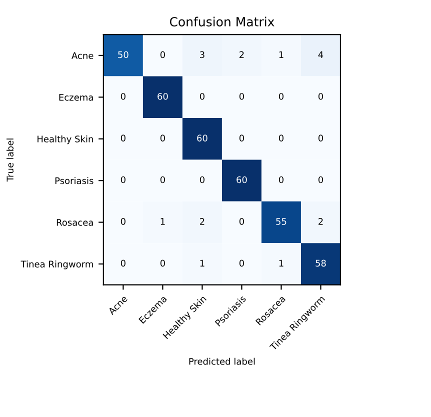  I want to click on y-tick-label: Psoriasis, so click(74, 180).